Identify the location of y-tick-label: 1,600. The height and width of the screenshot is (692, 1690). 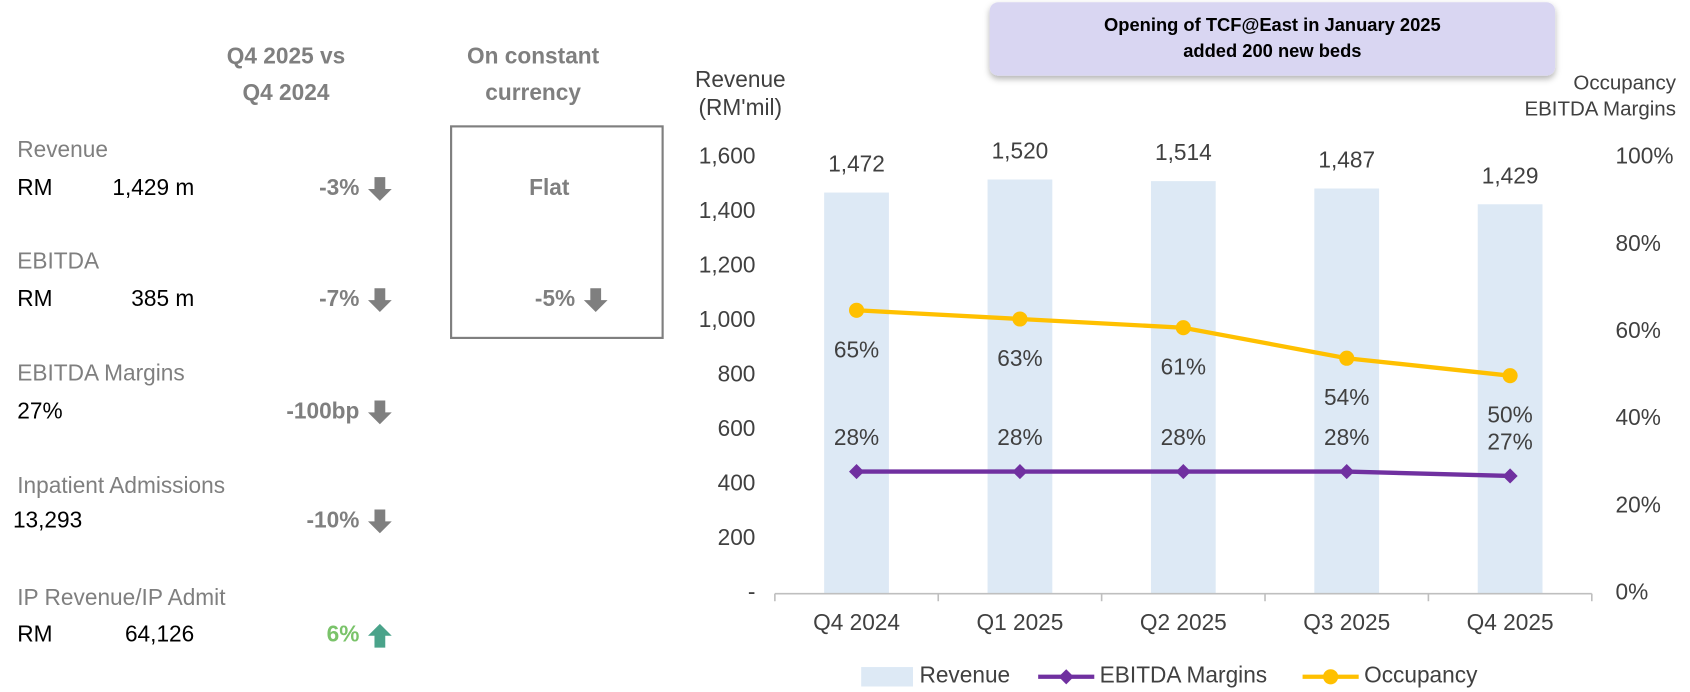
(727, 156).